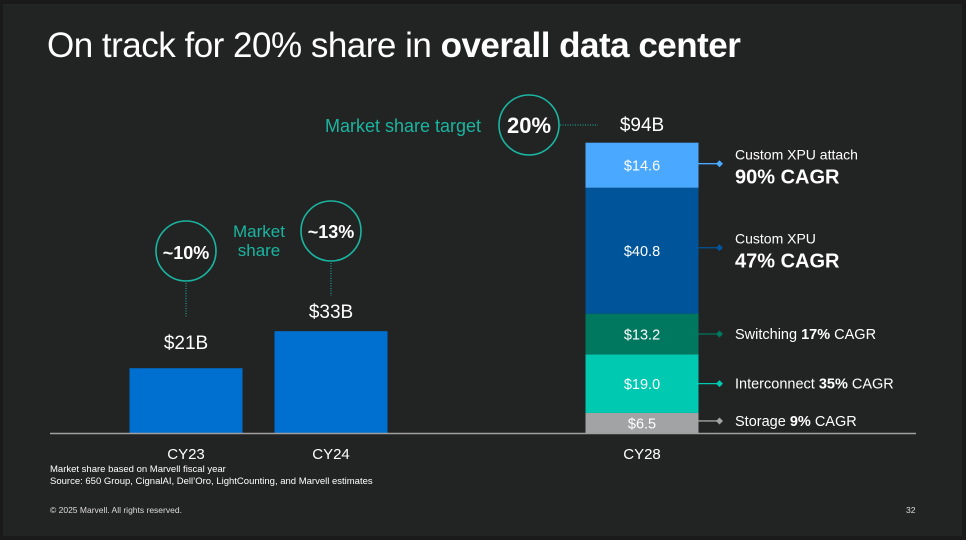 The image size is (966, 540). Describe the element at coordinates (719, 334) in the screenshot. I see `legend-diamond-switching` at that location.